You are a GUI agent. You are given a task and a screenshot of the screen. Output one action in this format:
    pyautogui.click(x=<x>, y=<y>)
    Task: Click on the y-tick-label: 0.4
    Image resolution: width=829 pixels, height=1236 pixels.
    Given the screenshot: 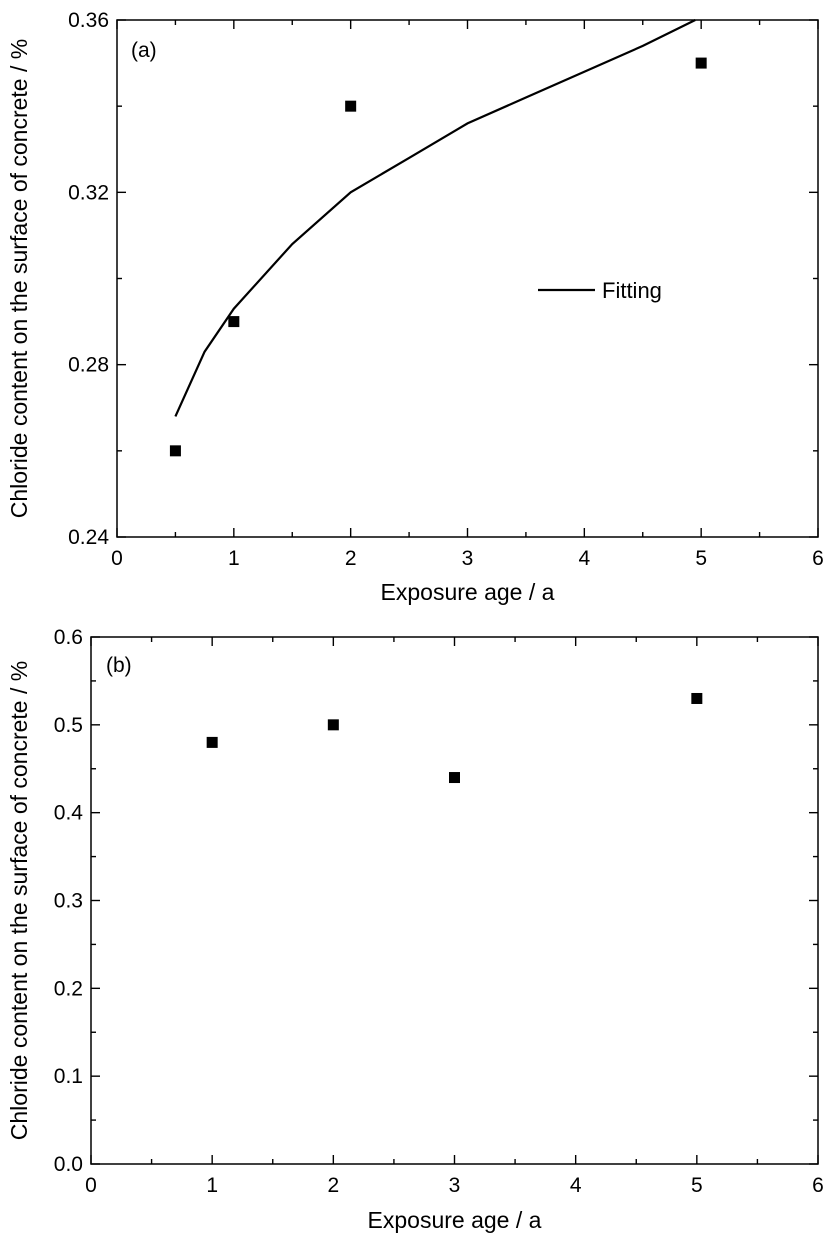 What is the action you would take?
    pyautogui.click(x=69, y=813)
    